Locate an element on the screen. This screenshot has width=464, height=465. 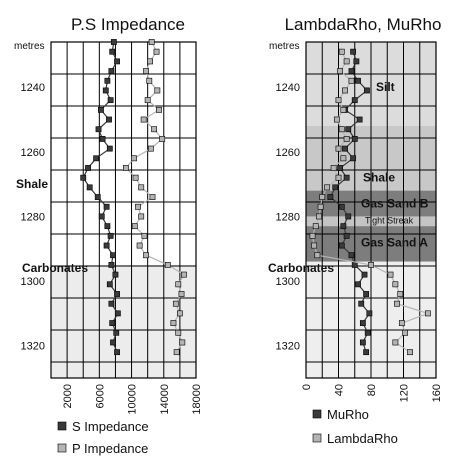
impedance-chart-title: P.S Impedance is located at coordinates (128, 24).